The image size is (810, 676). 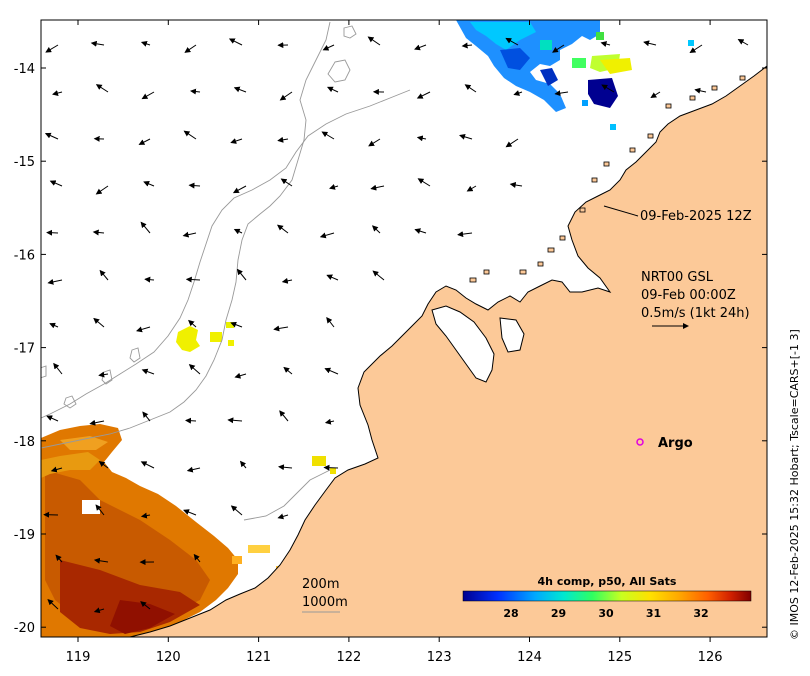 I want to click on x-tick-label: 121, so click(x=258, y=657).